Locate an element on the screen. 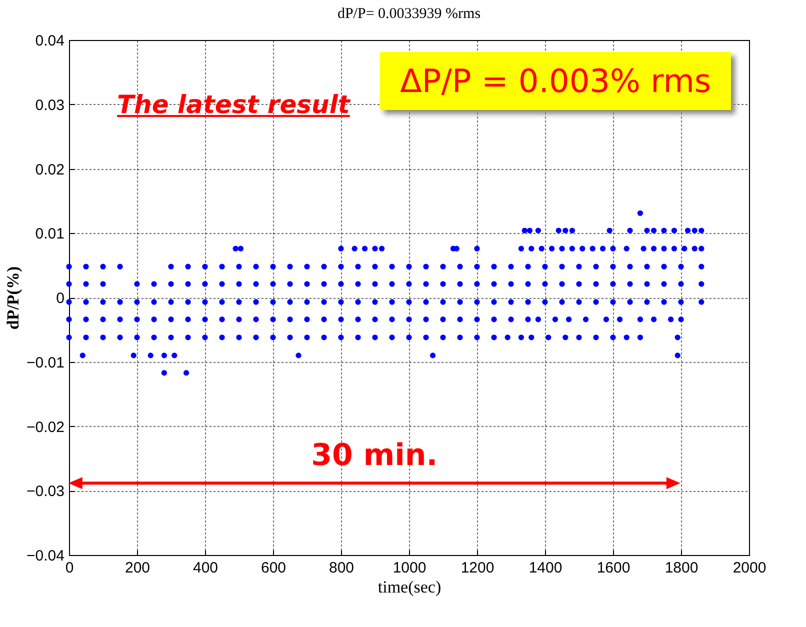 The image size is (806, 627). y-tick-label: −0.01 is located at coordinates (45, 363).